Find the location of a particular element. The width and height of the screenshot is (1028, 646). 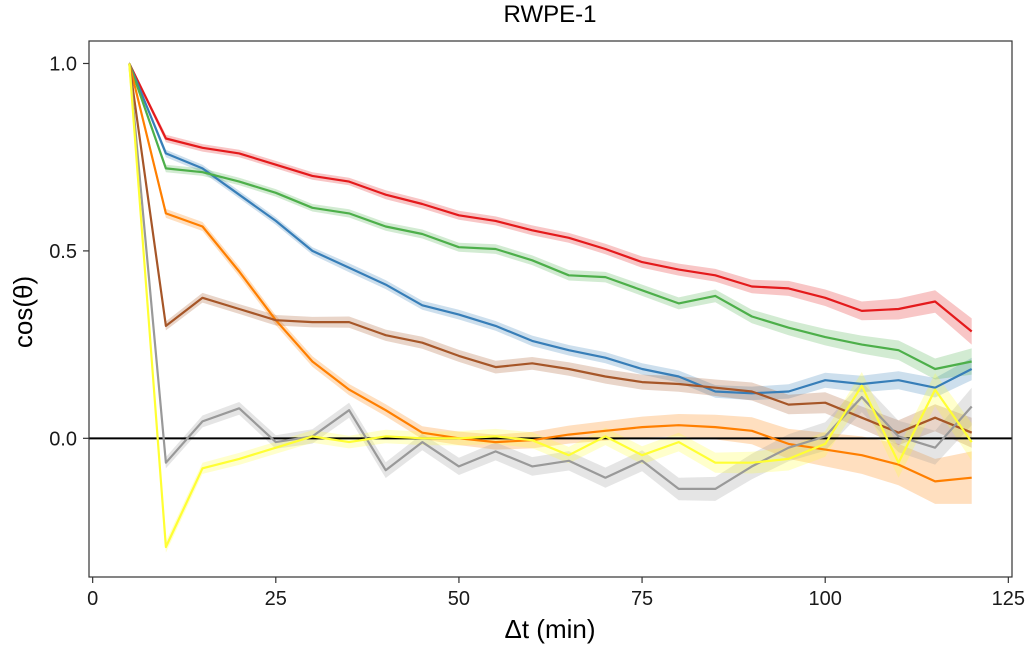

y-tick-label: 1.0 is located at coordinates (63, 64).